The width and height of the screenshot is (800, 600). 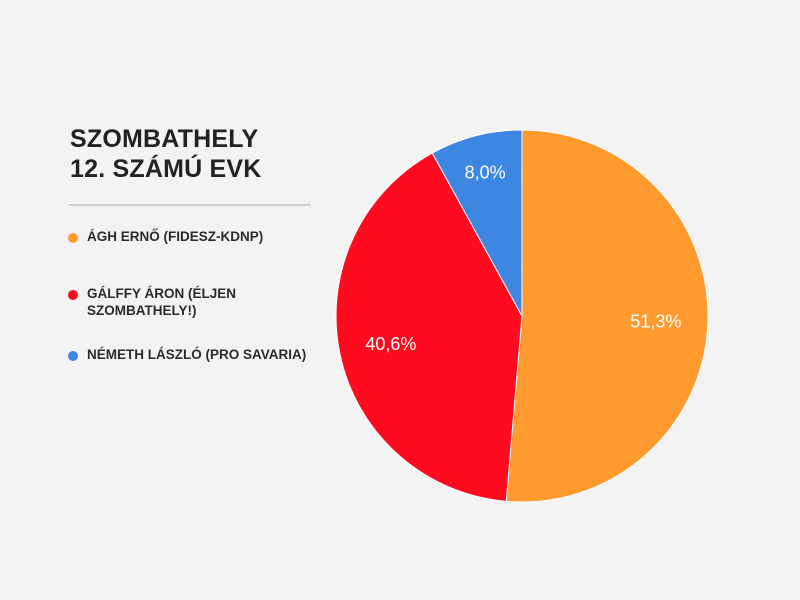 What do you see at coordinates (655, 322) in the screenshot?
I see `slice-value-label-agh-erno: 51,3%` at bounding box center [655, 322].